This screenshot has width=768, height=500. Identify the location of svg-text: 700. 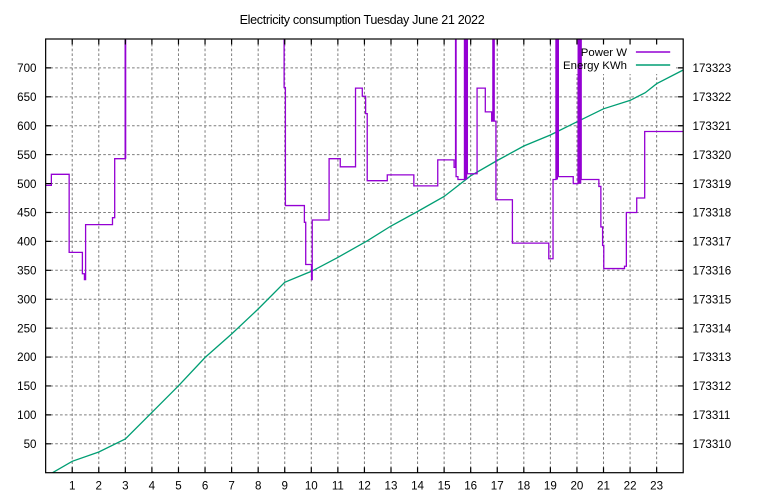
(26, 68).